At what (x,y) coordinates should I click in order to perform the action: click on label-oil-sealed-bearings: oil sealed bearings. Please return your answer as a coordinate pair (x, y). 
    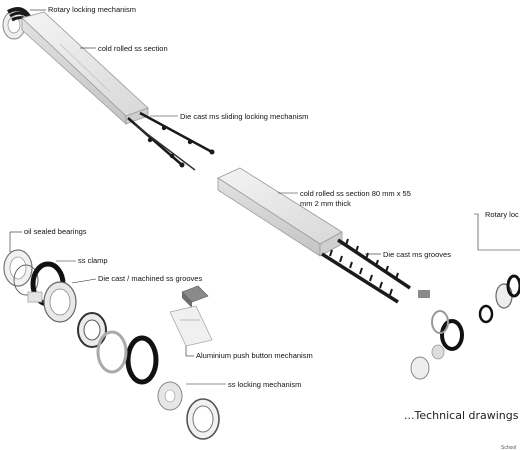
    Looking at the image, I should click on (55, 231).